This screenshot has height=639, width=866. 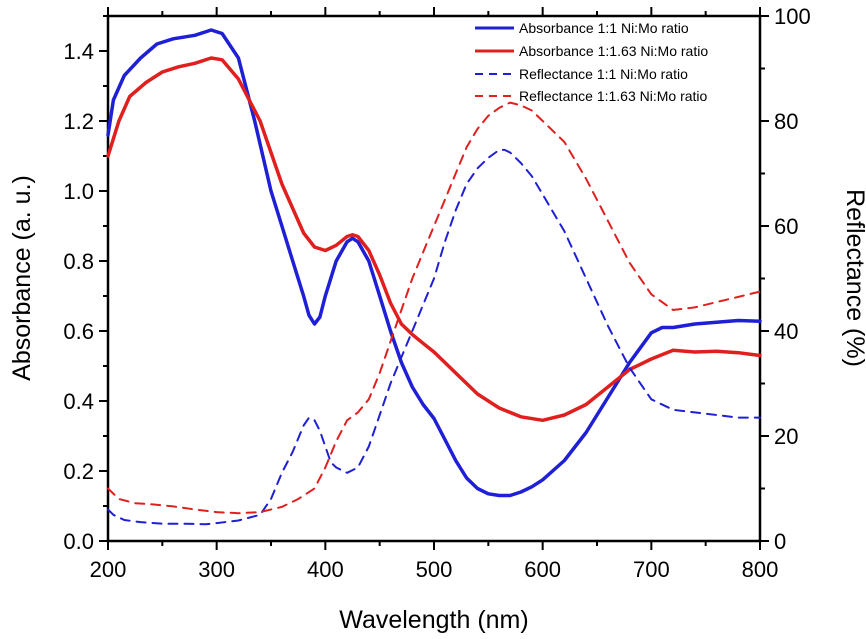 What do you see at coordinates (542, 569) in the screenshot?
I see `x-tick-label: 600` at bounding box center [542, 569].